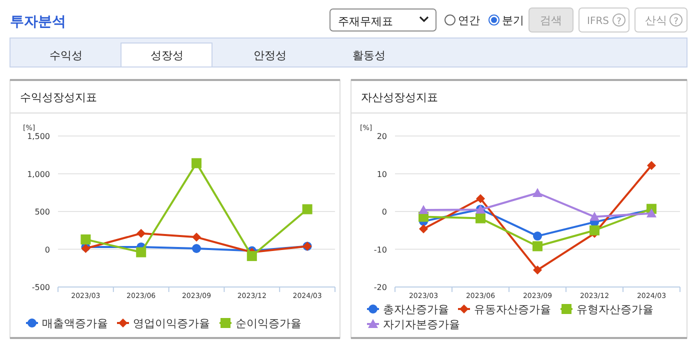 The image size is (697, 342). What do you see at coordinates (269, 323) in the screenshot?
I see `legend-label: 순이익증가율` at bounding box center [269, 323].